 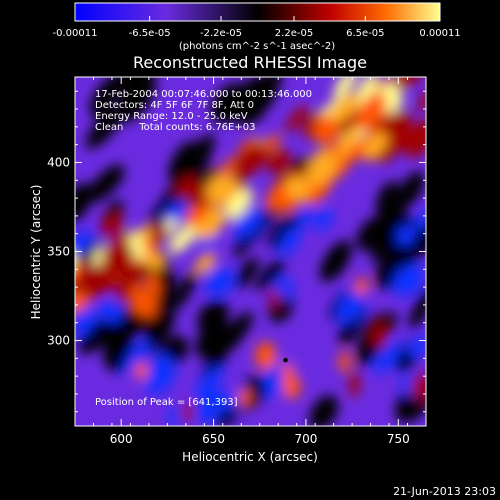 I want to click on x-axis-label: Heliocentric X (arcsec), so click(x=250, y=457).